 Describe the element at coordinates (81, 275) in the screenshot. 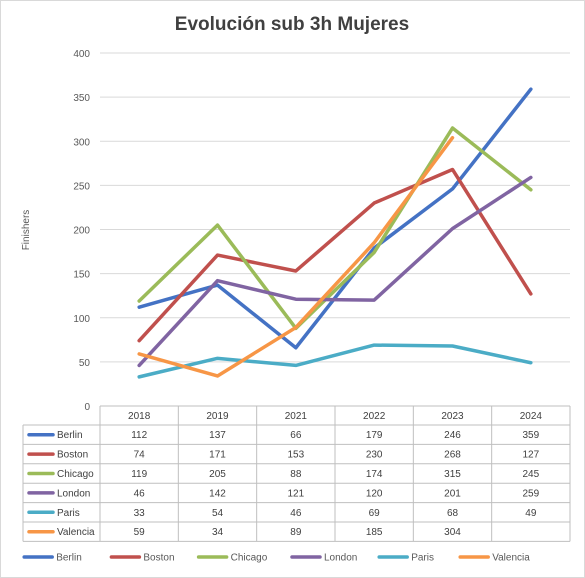

I see `y-tick-label: 150` at that location.